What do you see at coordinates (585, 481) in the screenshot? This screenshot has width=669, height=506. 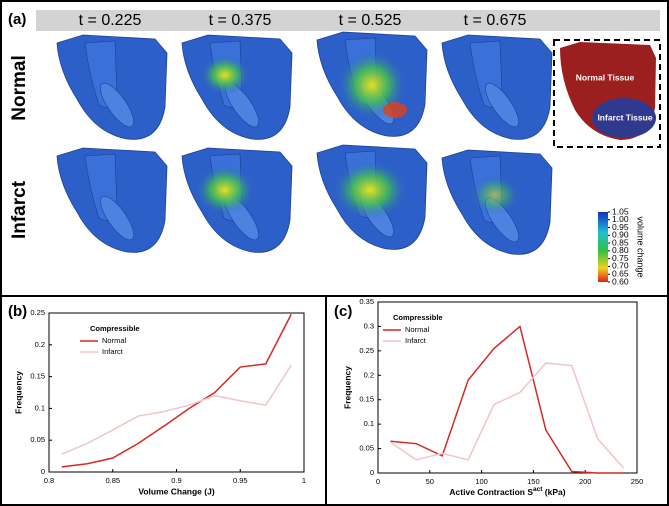 I see `x-tick-label: 200` at bounding box center [585, 481].